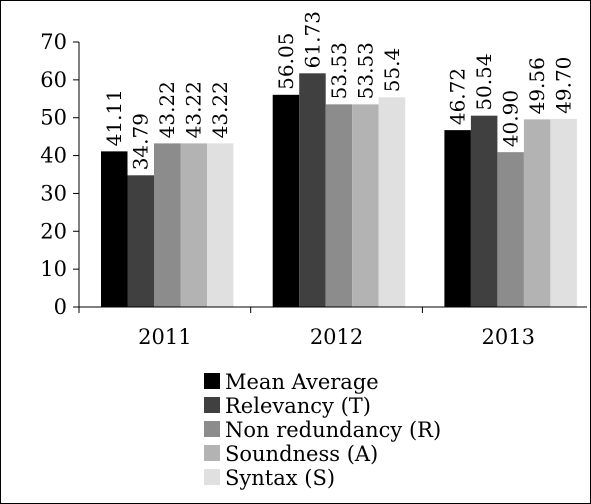 Image resolution: width=591 pixels, height=504 pixels. I want to click on legend-label-3: Soundness (A), so click(301, 454).